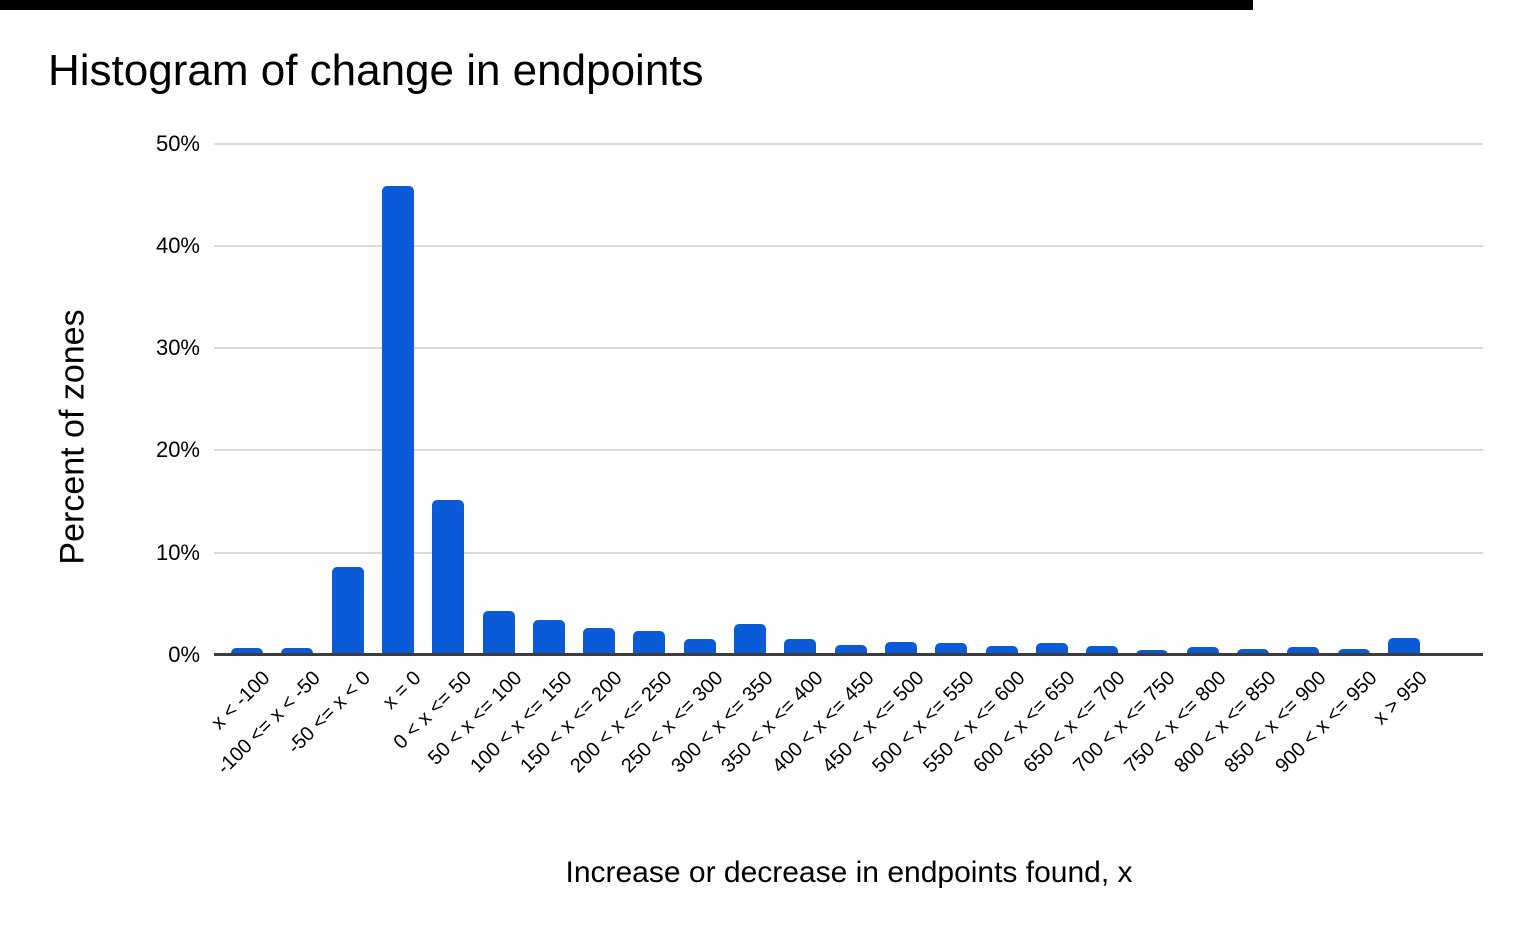 Image resolution: width=1528 pixels, height=946 pixels. What do you see at coordinates (750, 639) in the screenshot?
I see `bar-300 < x <= 350` at bounding box center [750, 639].